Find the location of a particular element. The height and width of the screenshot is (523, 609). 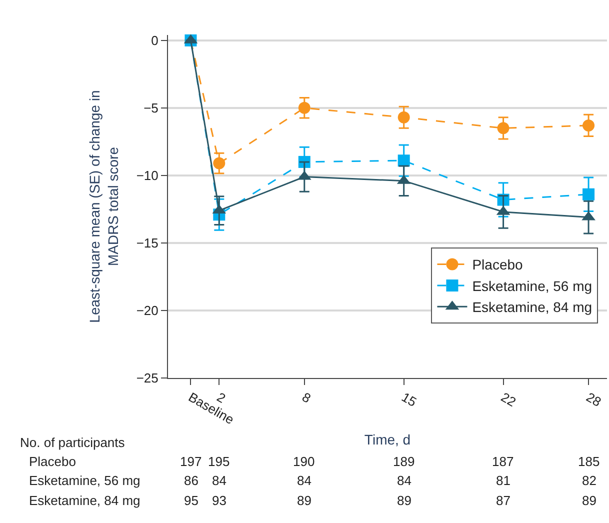

text: Esketamine, 84 mg is located at coordinates (84, 500).